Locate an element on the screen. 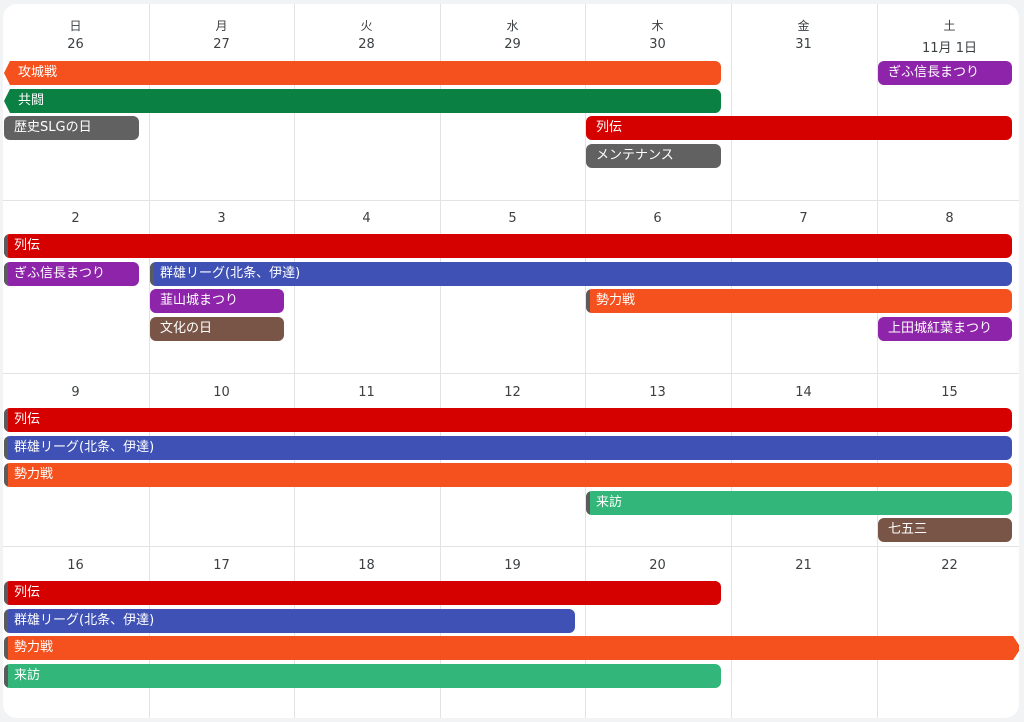  event-chip: 上田城紅葉まつり is located at coordinates (945, 329).